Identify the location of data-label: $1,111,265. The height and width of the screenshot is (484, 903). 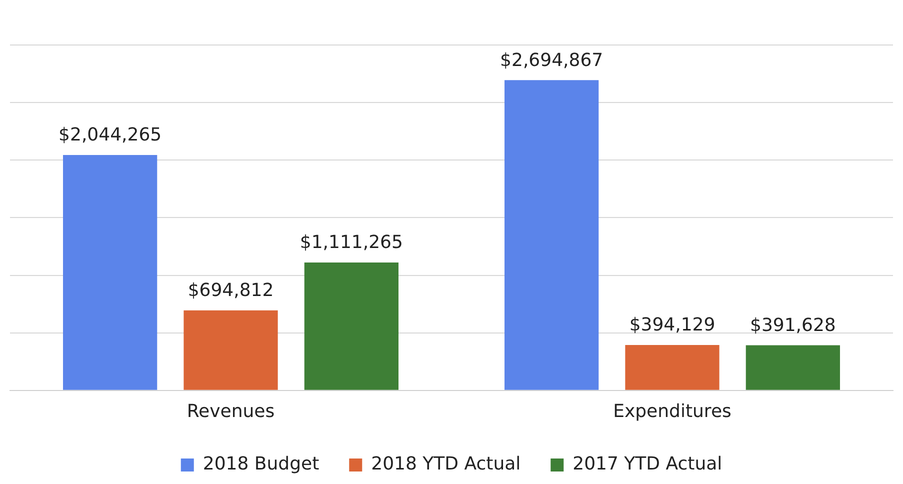
(351, 243).